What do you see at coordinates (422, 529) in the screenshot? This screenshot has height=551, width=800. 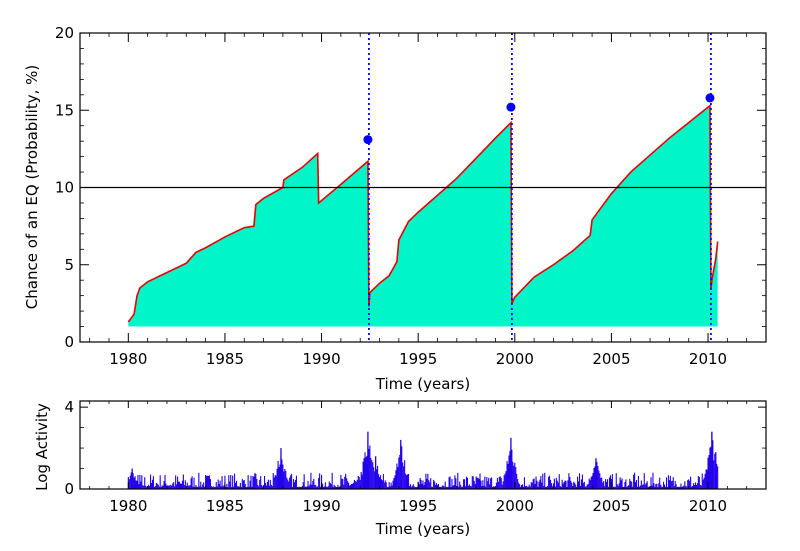 I see `activity-x-axis-title: Time (years)` at bounding box center [422, 529].